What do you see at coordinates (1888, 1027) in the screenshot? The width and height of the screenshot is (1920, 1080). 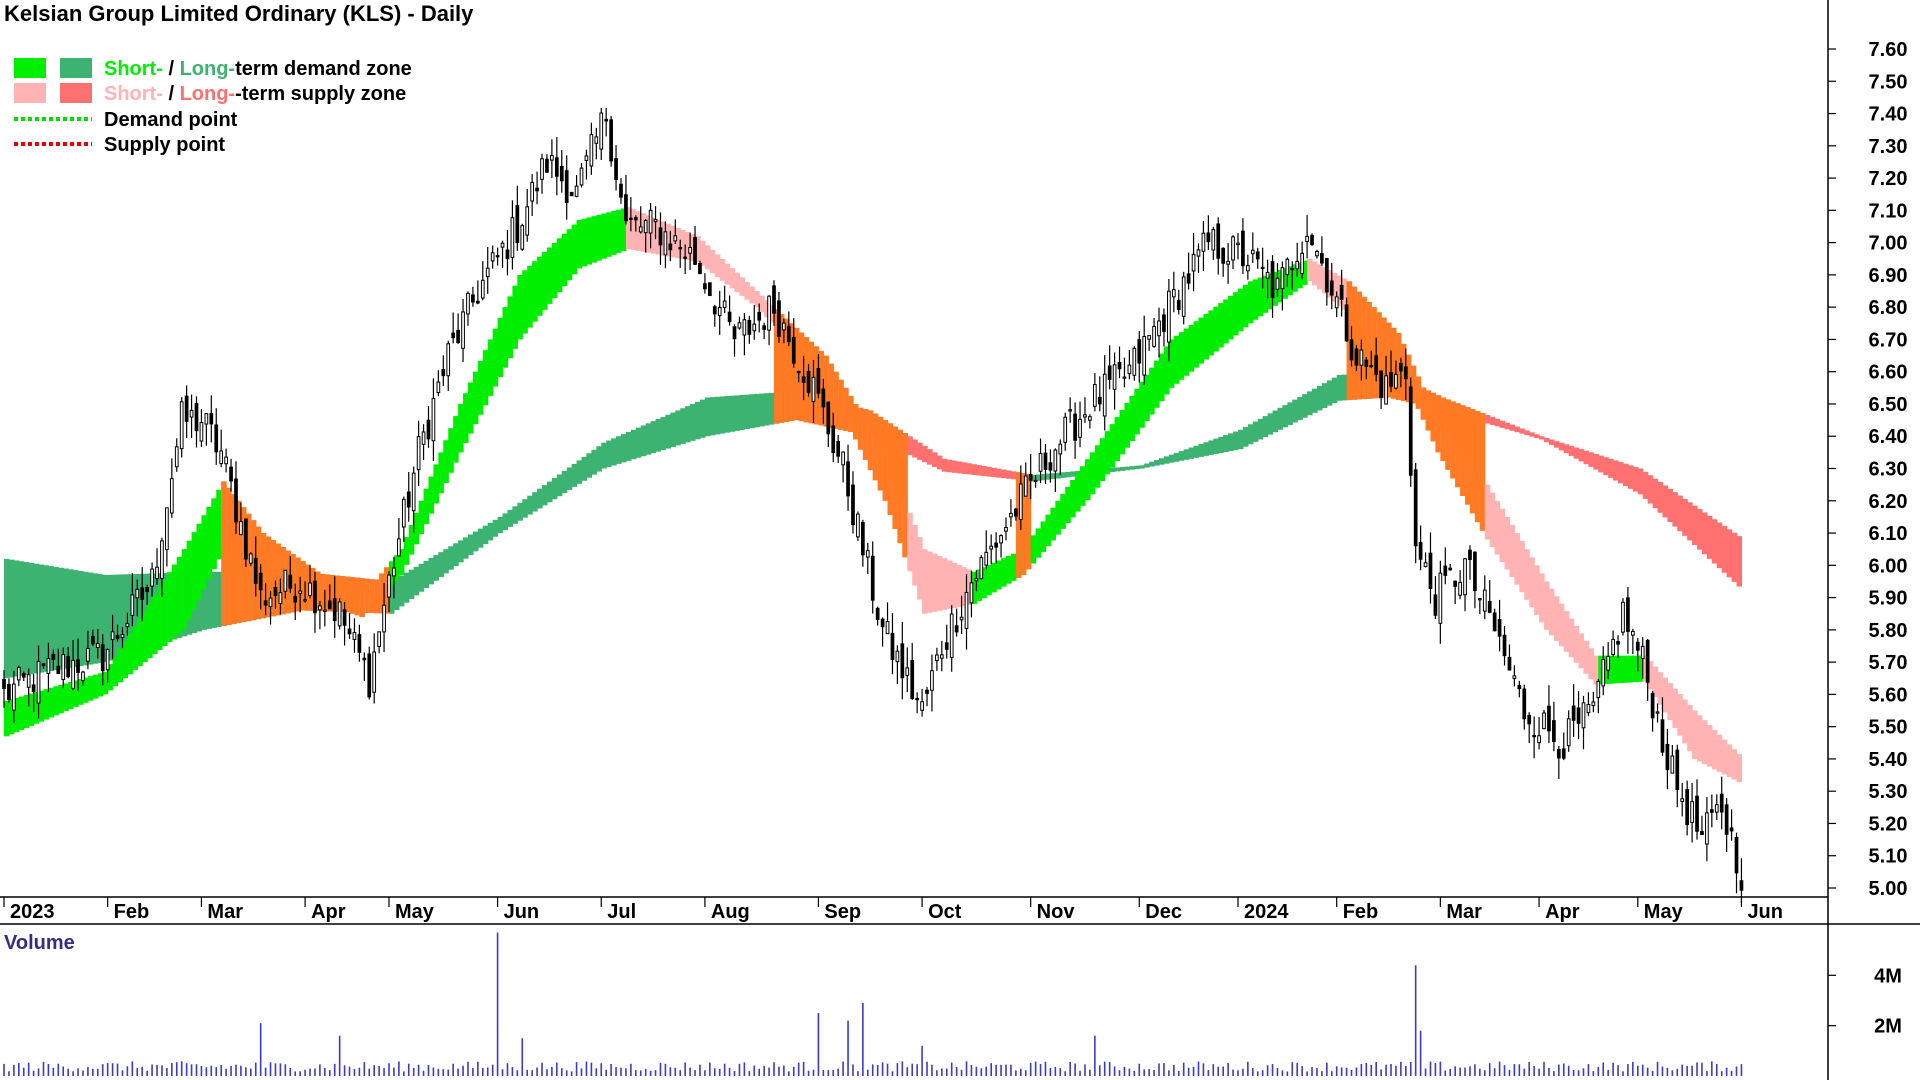 I see `volume-tick-label: 2M` at bounding box center [1888, 1027].